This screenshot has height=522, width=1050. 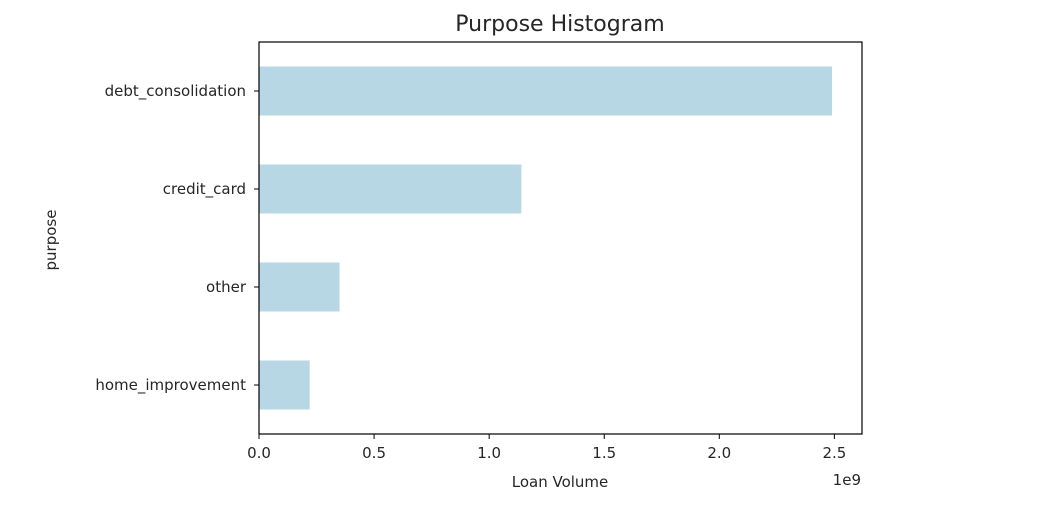 What do you see at coordinates (559, 24) in the screenshot?
I see `chart-title: Purpose Histogram` at bounding box center [559, 24].